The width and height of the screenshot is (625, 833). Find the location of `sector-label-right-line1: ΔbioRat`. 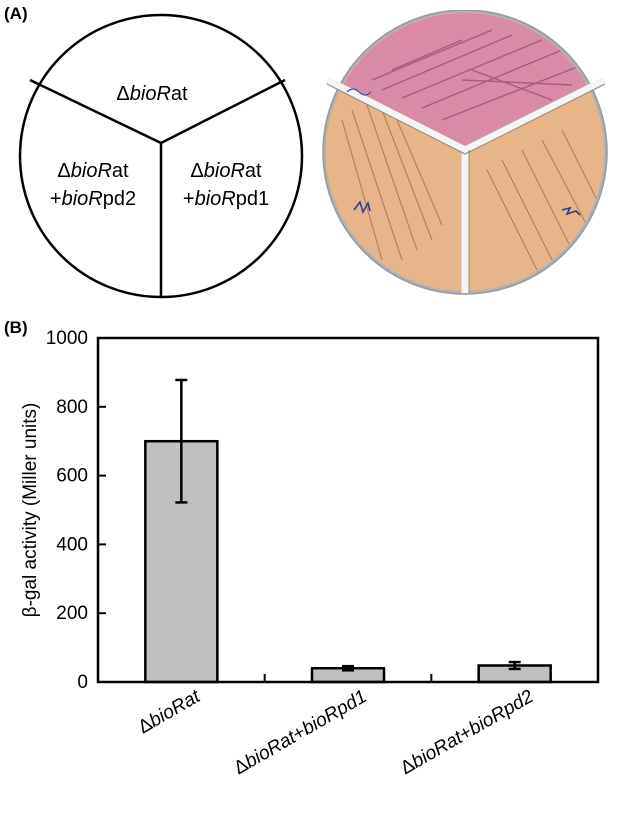

sector-label-right-line1: ΔbioRat is located at coordinates (226, 171).